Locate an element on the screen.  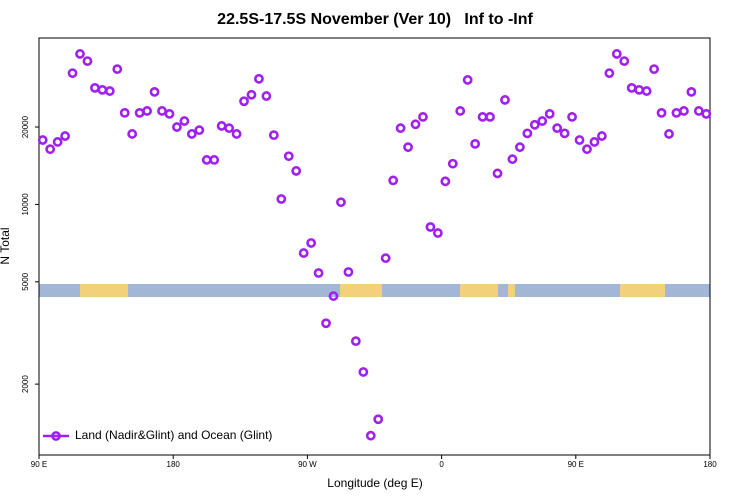
land-strip is located at coordinates (374, 290).